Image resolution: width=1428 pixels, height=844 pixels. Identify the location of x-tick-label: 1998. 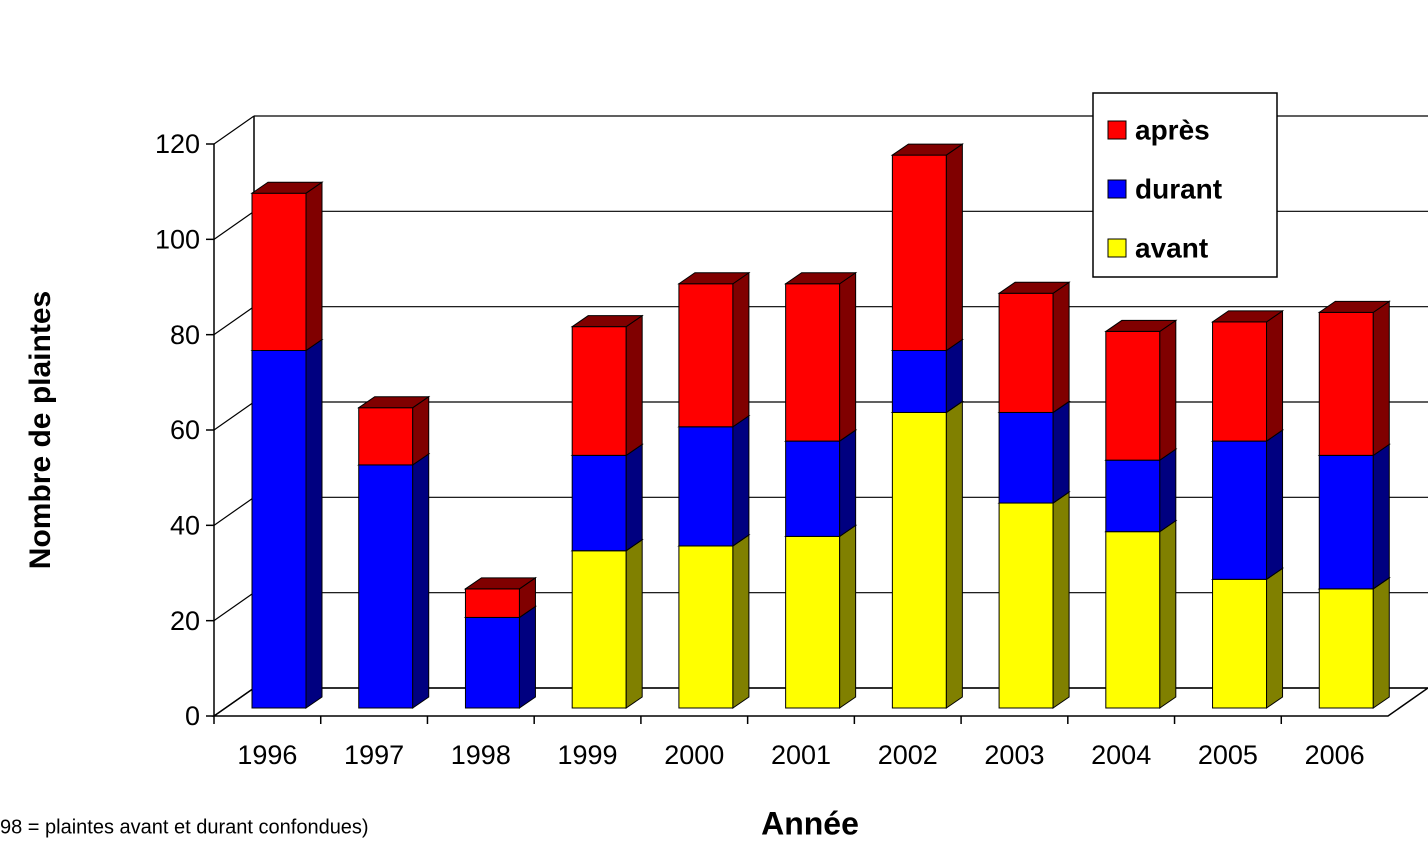
(481, 755).